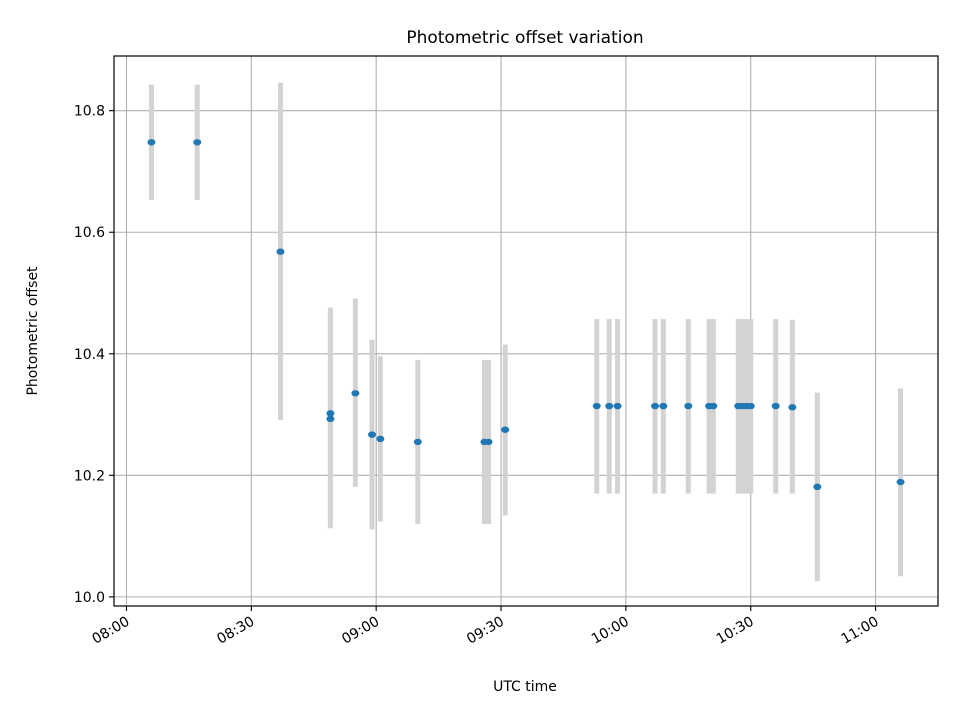  What do you see at coordinates (33, 331) in the screenshot?
I see `y-axis-label: Photometric offset` at bounding box center [33, 331].